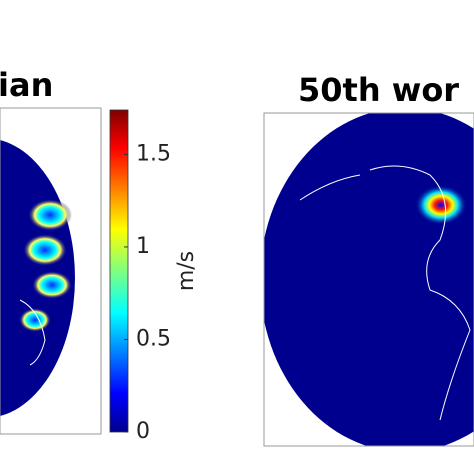 The height and width of the screenshot is (474, 474). Describe the element at coordinates (153, 338) in the screenshot. I see `tick-label: 0.5` at that location.